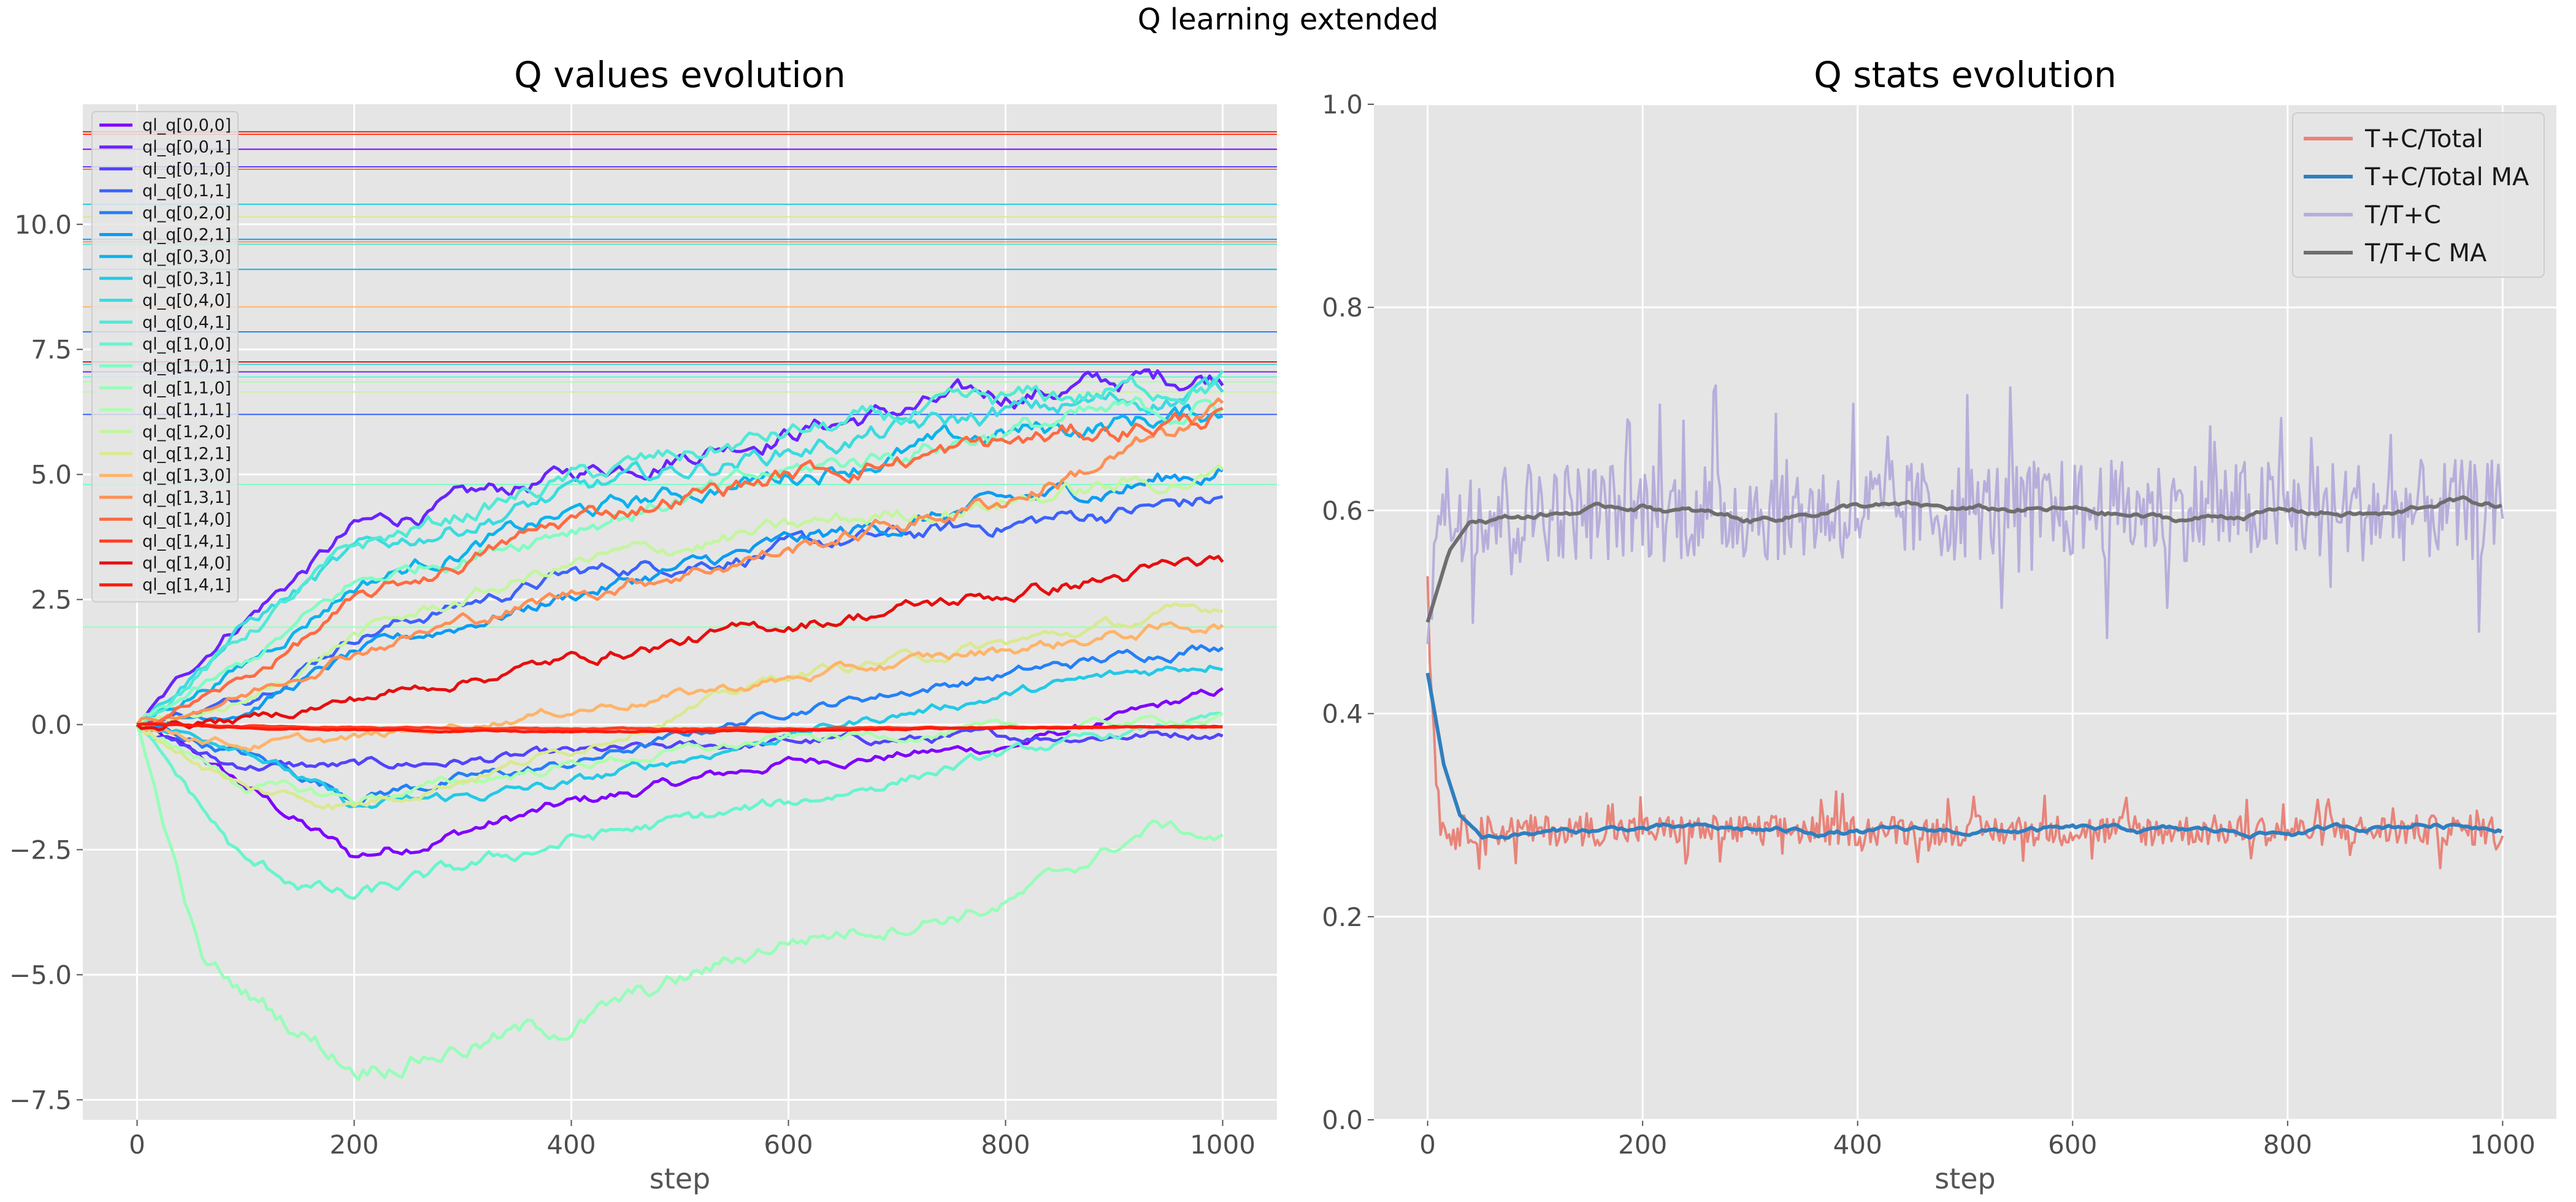 This screenshot has height=1202, width=2576. I want to click on legend-item: ql_q[0,4,1], so click(165, 323).